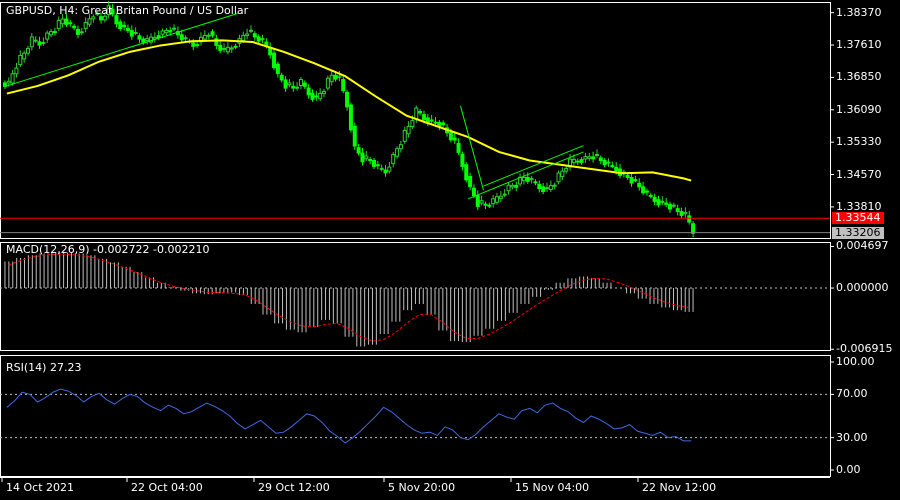 This screenshot has width=900, height=500. Describe the element at coordinates (858, 232) in the screenshot. I see `ask-price-tag: 1.33206` at that location.